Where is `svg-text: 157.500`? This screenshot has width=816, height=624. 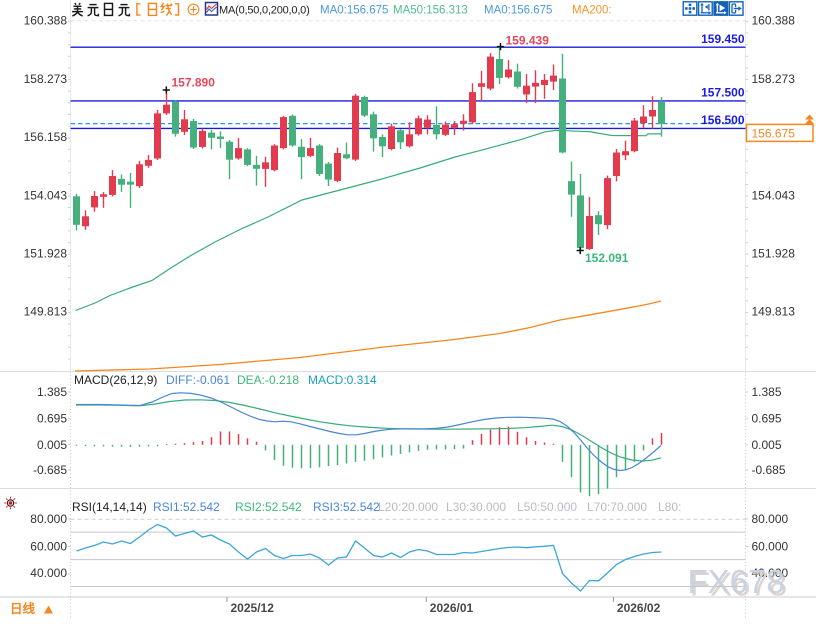 svg-text: 157.500 is located at coordinates (723, 93).